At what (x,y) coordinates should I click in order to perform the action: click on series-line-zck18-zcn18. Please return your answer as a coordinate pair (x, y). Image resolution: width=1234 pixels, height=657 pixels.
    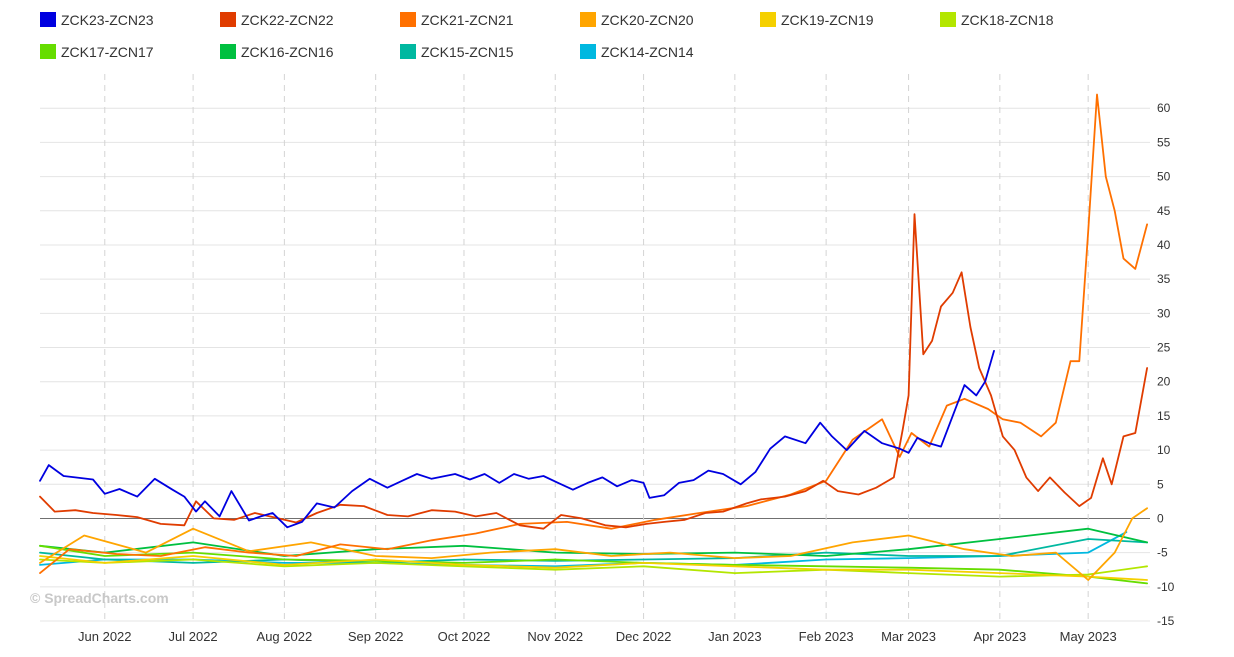
    Looking at the image, I should click on (593, 568).